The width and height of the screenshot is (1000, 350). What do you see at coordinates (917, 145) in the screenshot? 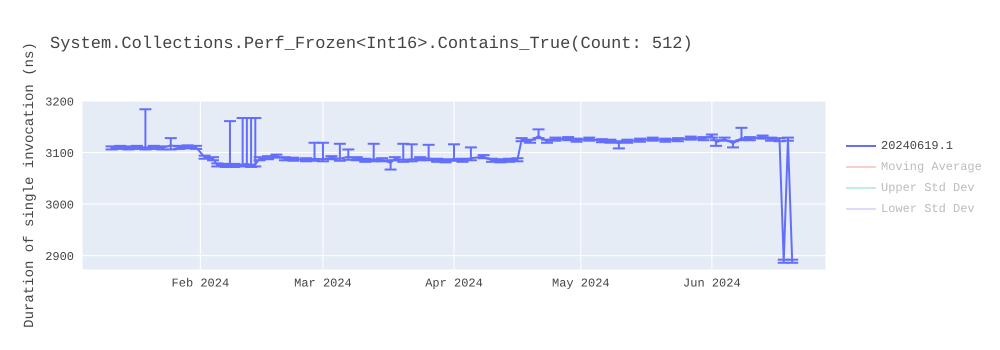
I see `legend-label: 20240619.1` at bounding box center [917, 145].